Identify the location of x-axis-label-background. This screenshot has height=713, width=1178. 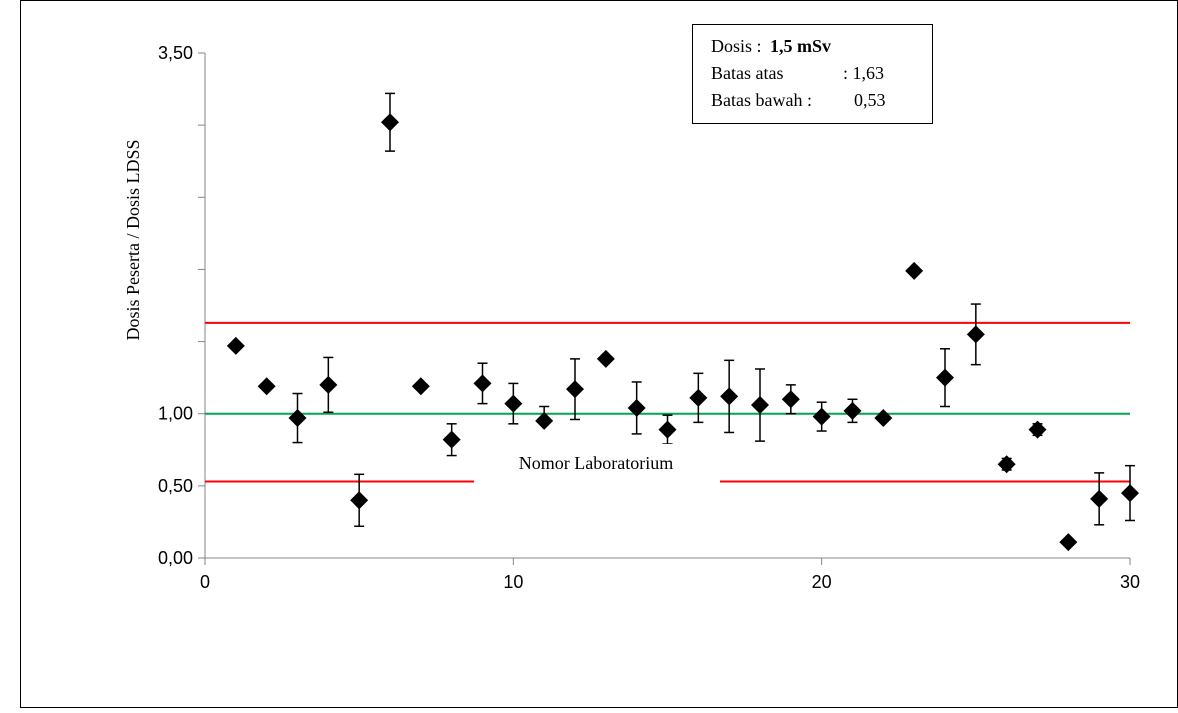
(597, 464).